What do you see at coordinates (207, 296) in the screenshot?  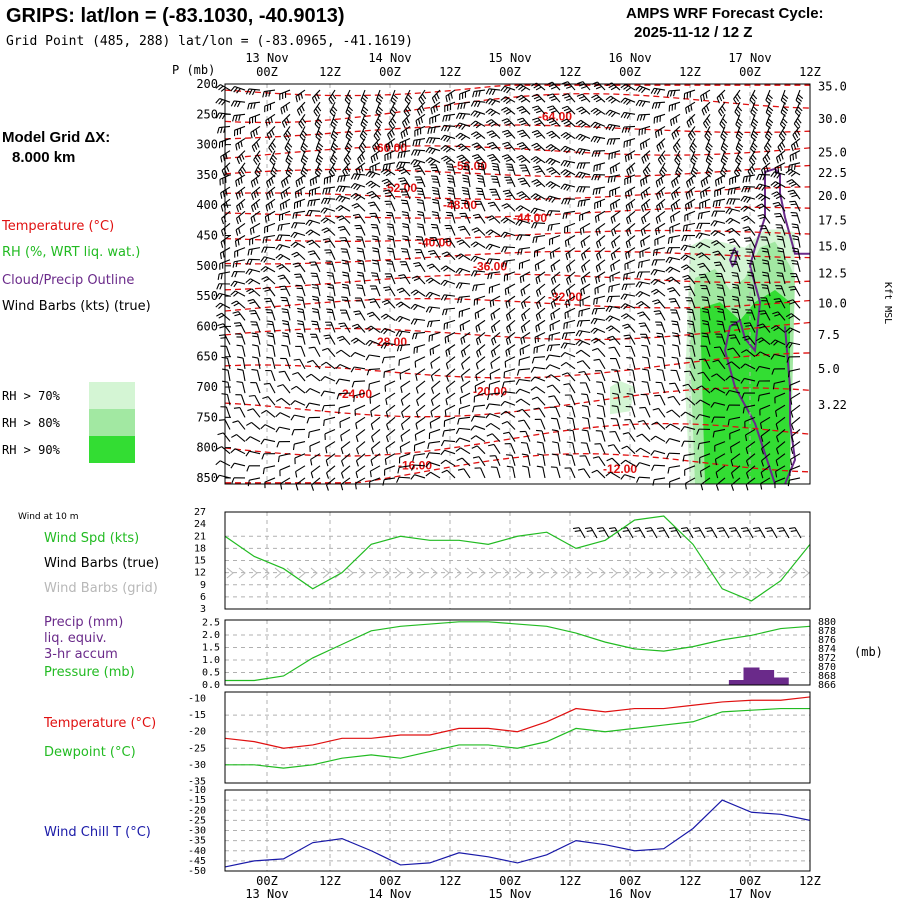 I see `pressure-tick-label: 550` at bounding box center [207, 296].